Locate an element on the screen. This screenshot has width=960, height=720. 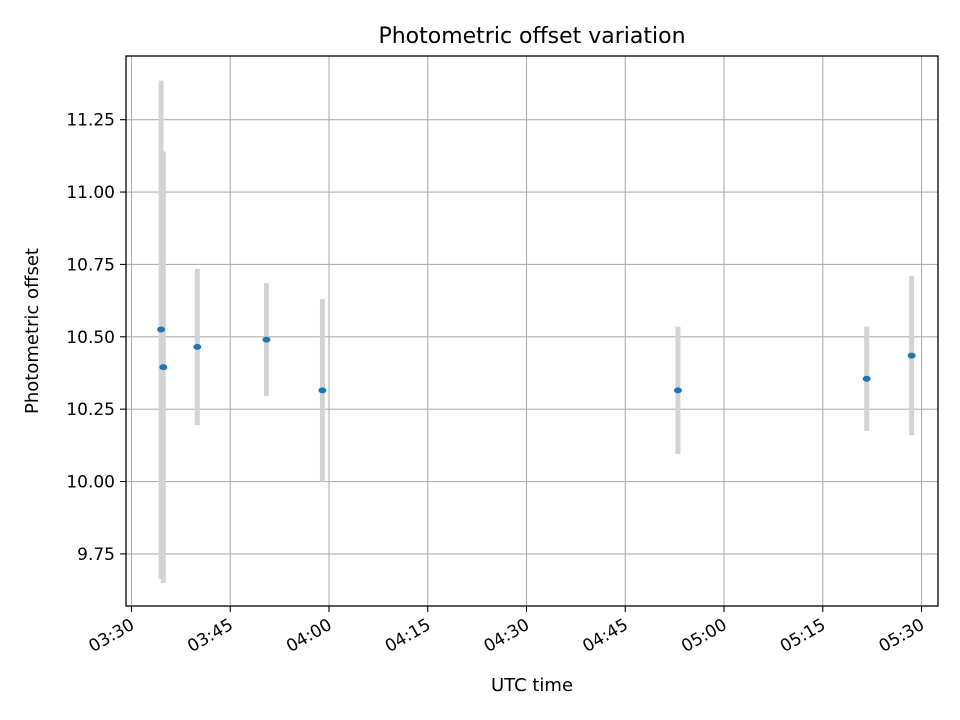
x-tick-label: 04:00 is located at coordinates (309, 636).